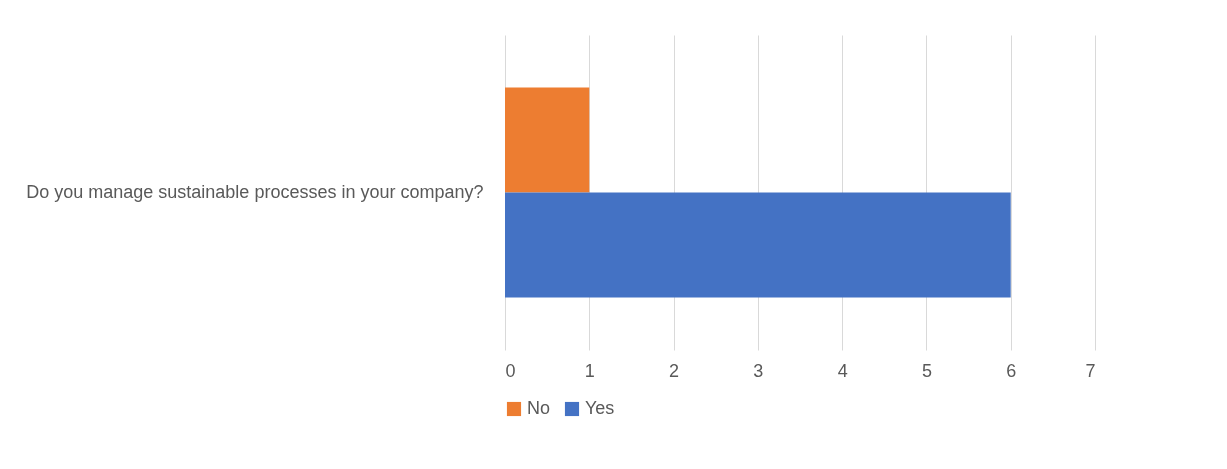  What do you see at coordinates (600, 408) in the screenshot?
I see `legend-label: Yes` at bounding box center [600, 408].